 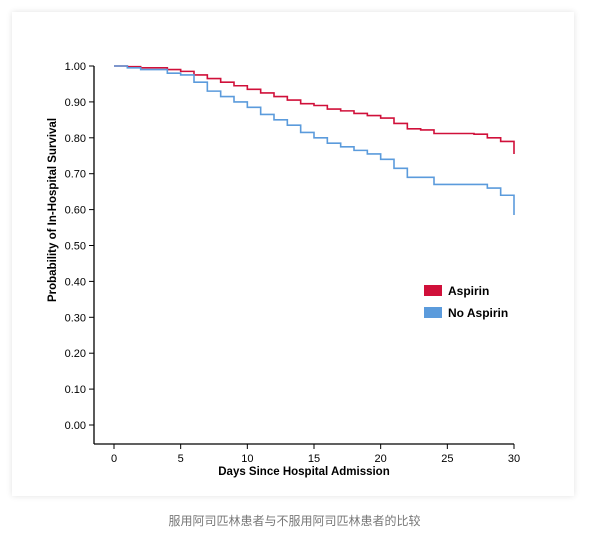 What do you see at coordinates (53, 210) in the screenshot?
I see `y-axis-label: Probability of In-Hospital Survival` at bounding box center [53, 210].